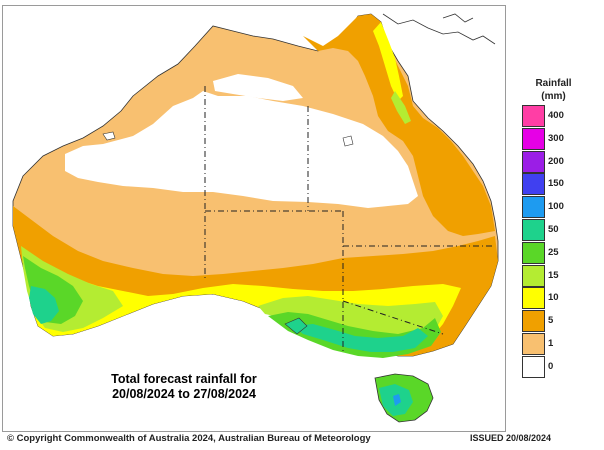  I want to click on rainfall-zone-10mm-coast, so click(388, 61).